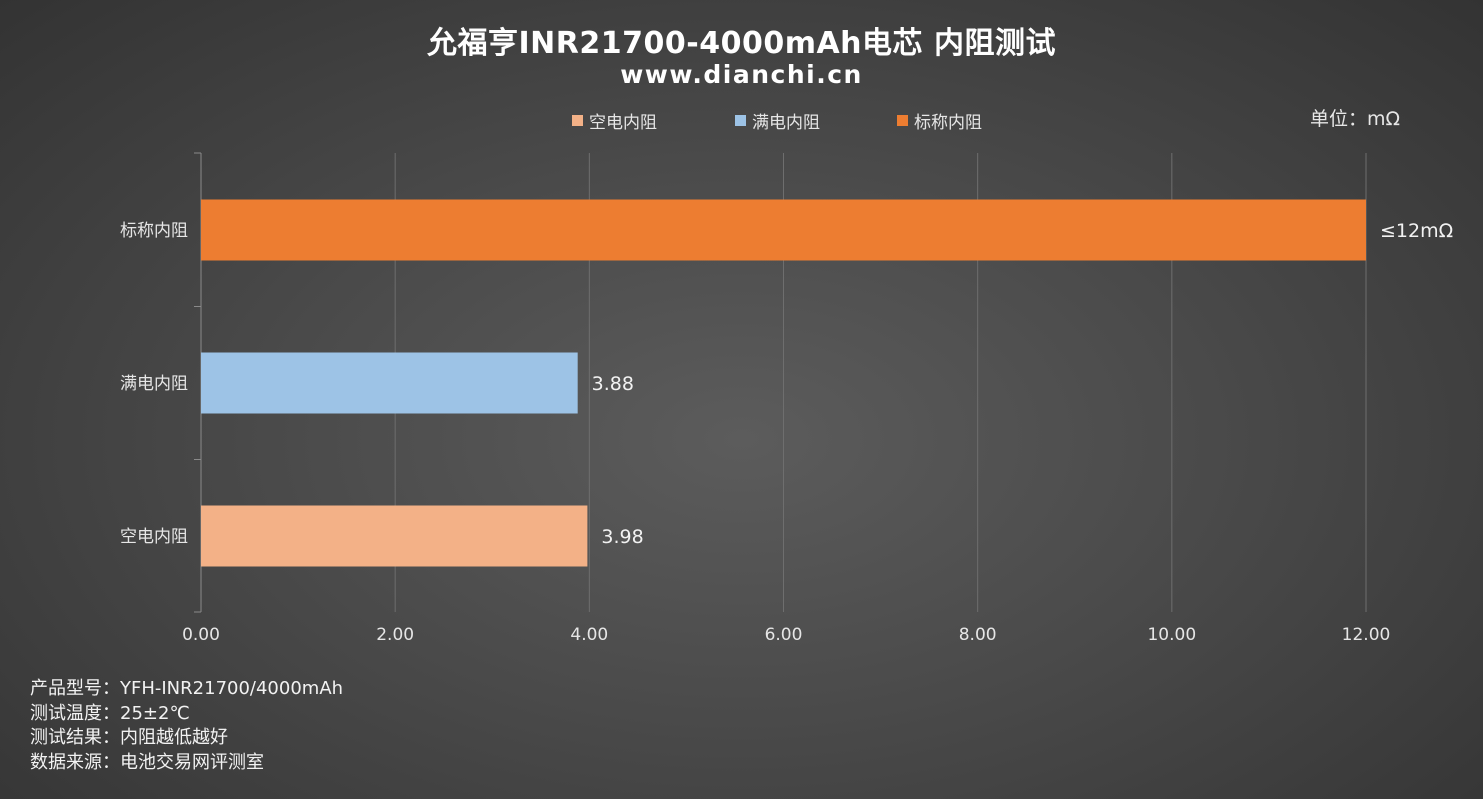 The image size is (1483, 799). I want to click on legend-label-nominal: 标称内阻, so click(948, 123).